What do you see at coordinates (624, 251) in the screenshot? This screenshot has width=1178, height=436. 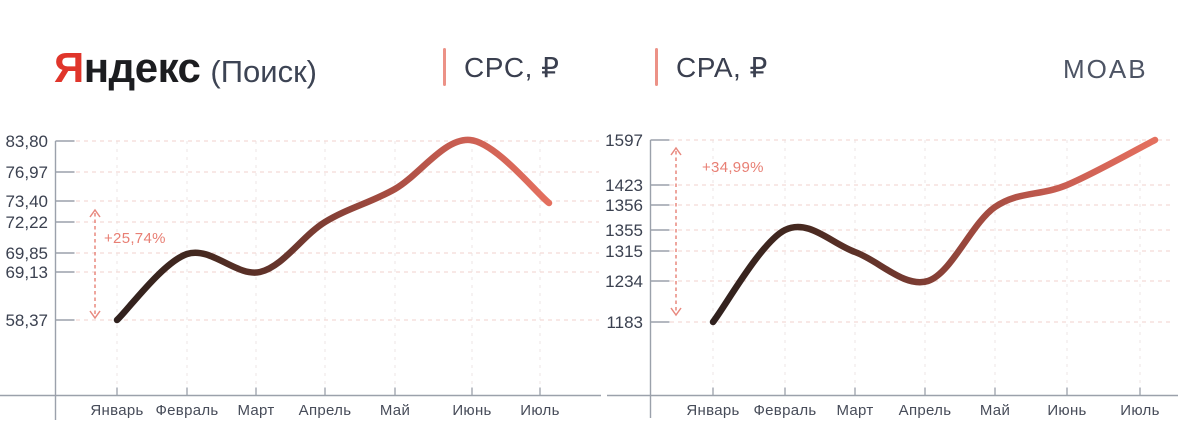 I see `y-tick-label: 1315` at bounding box center [624, 251].